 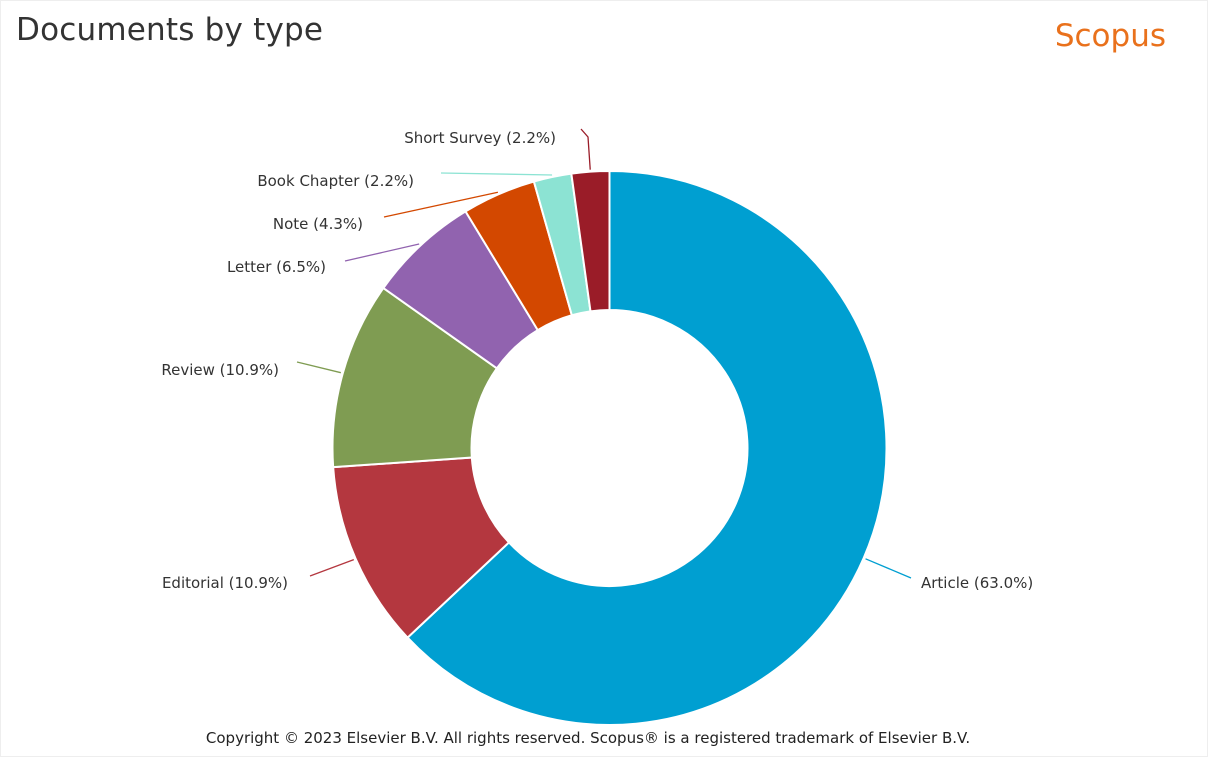 What do you see at coordinates (170, 30) in the screenshot?
I see `chart-title: Documents by type` at bounding box center [170, 30].